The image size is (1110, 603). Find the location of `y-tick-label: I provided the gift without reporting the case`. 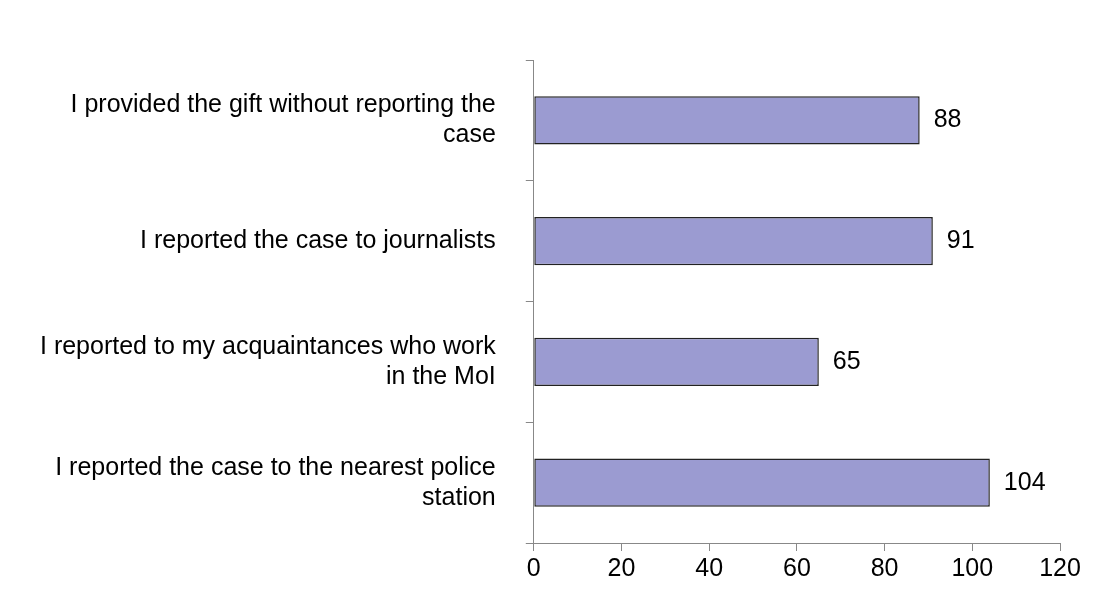

y-tick-label: I provided the gift without reporting the case is located at coordinates (283, 118).